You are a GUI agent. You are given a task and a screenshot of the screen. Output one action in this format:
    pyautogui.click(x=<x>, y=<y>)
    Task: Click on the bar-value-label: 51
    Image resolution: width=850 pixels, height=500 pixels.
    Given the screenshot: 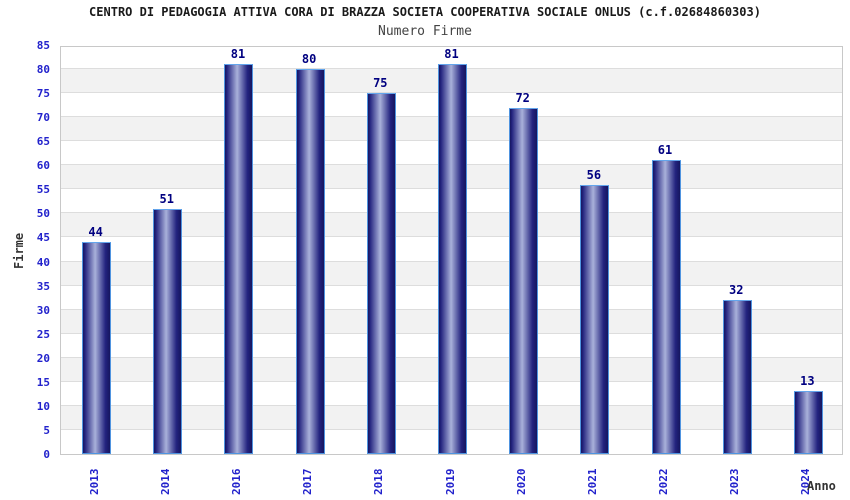 What is the action you would take?
    pyautogui.click(x=166, y=198)
    